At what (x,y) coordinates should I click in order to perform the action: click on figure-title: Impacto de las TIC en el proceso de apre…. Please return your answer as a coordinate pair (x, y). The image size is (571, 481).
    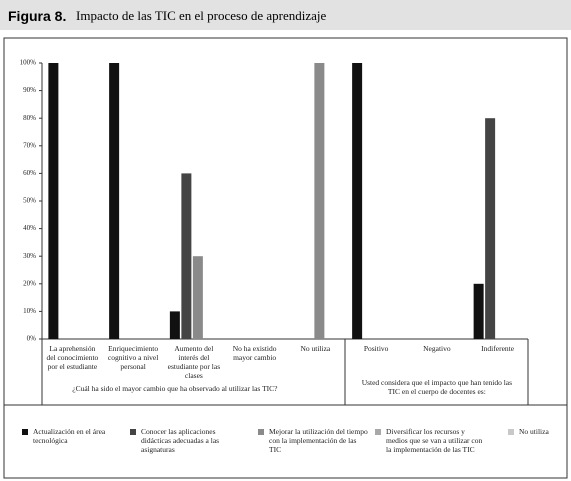
    Looking at the image, I should click on (201, 15).